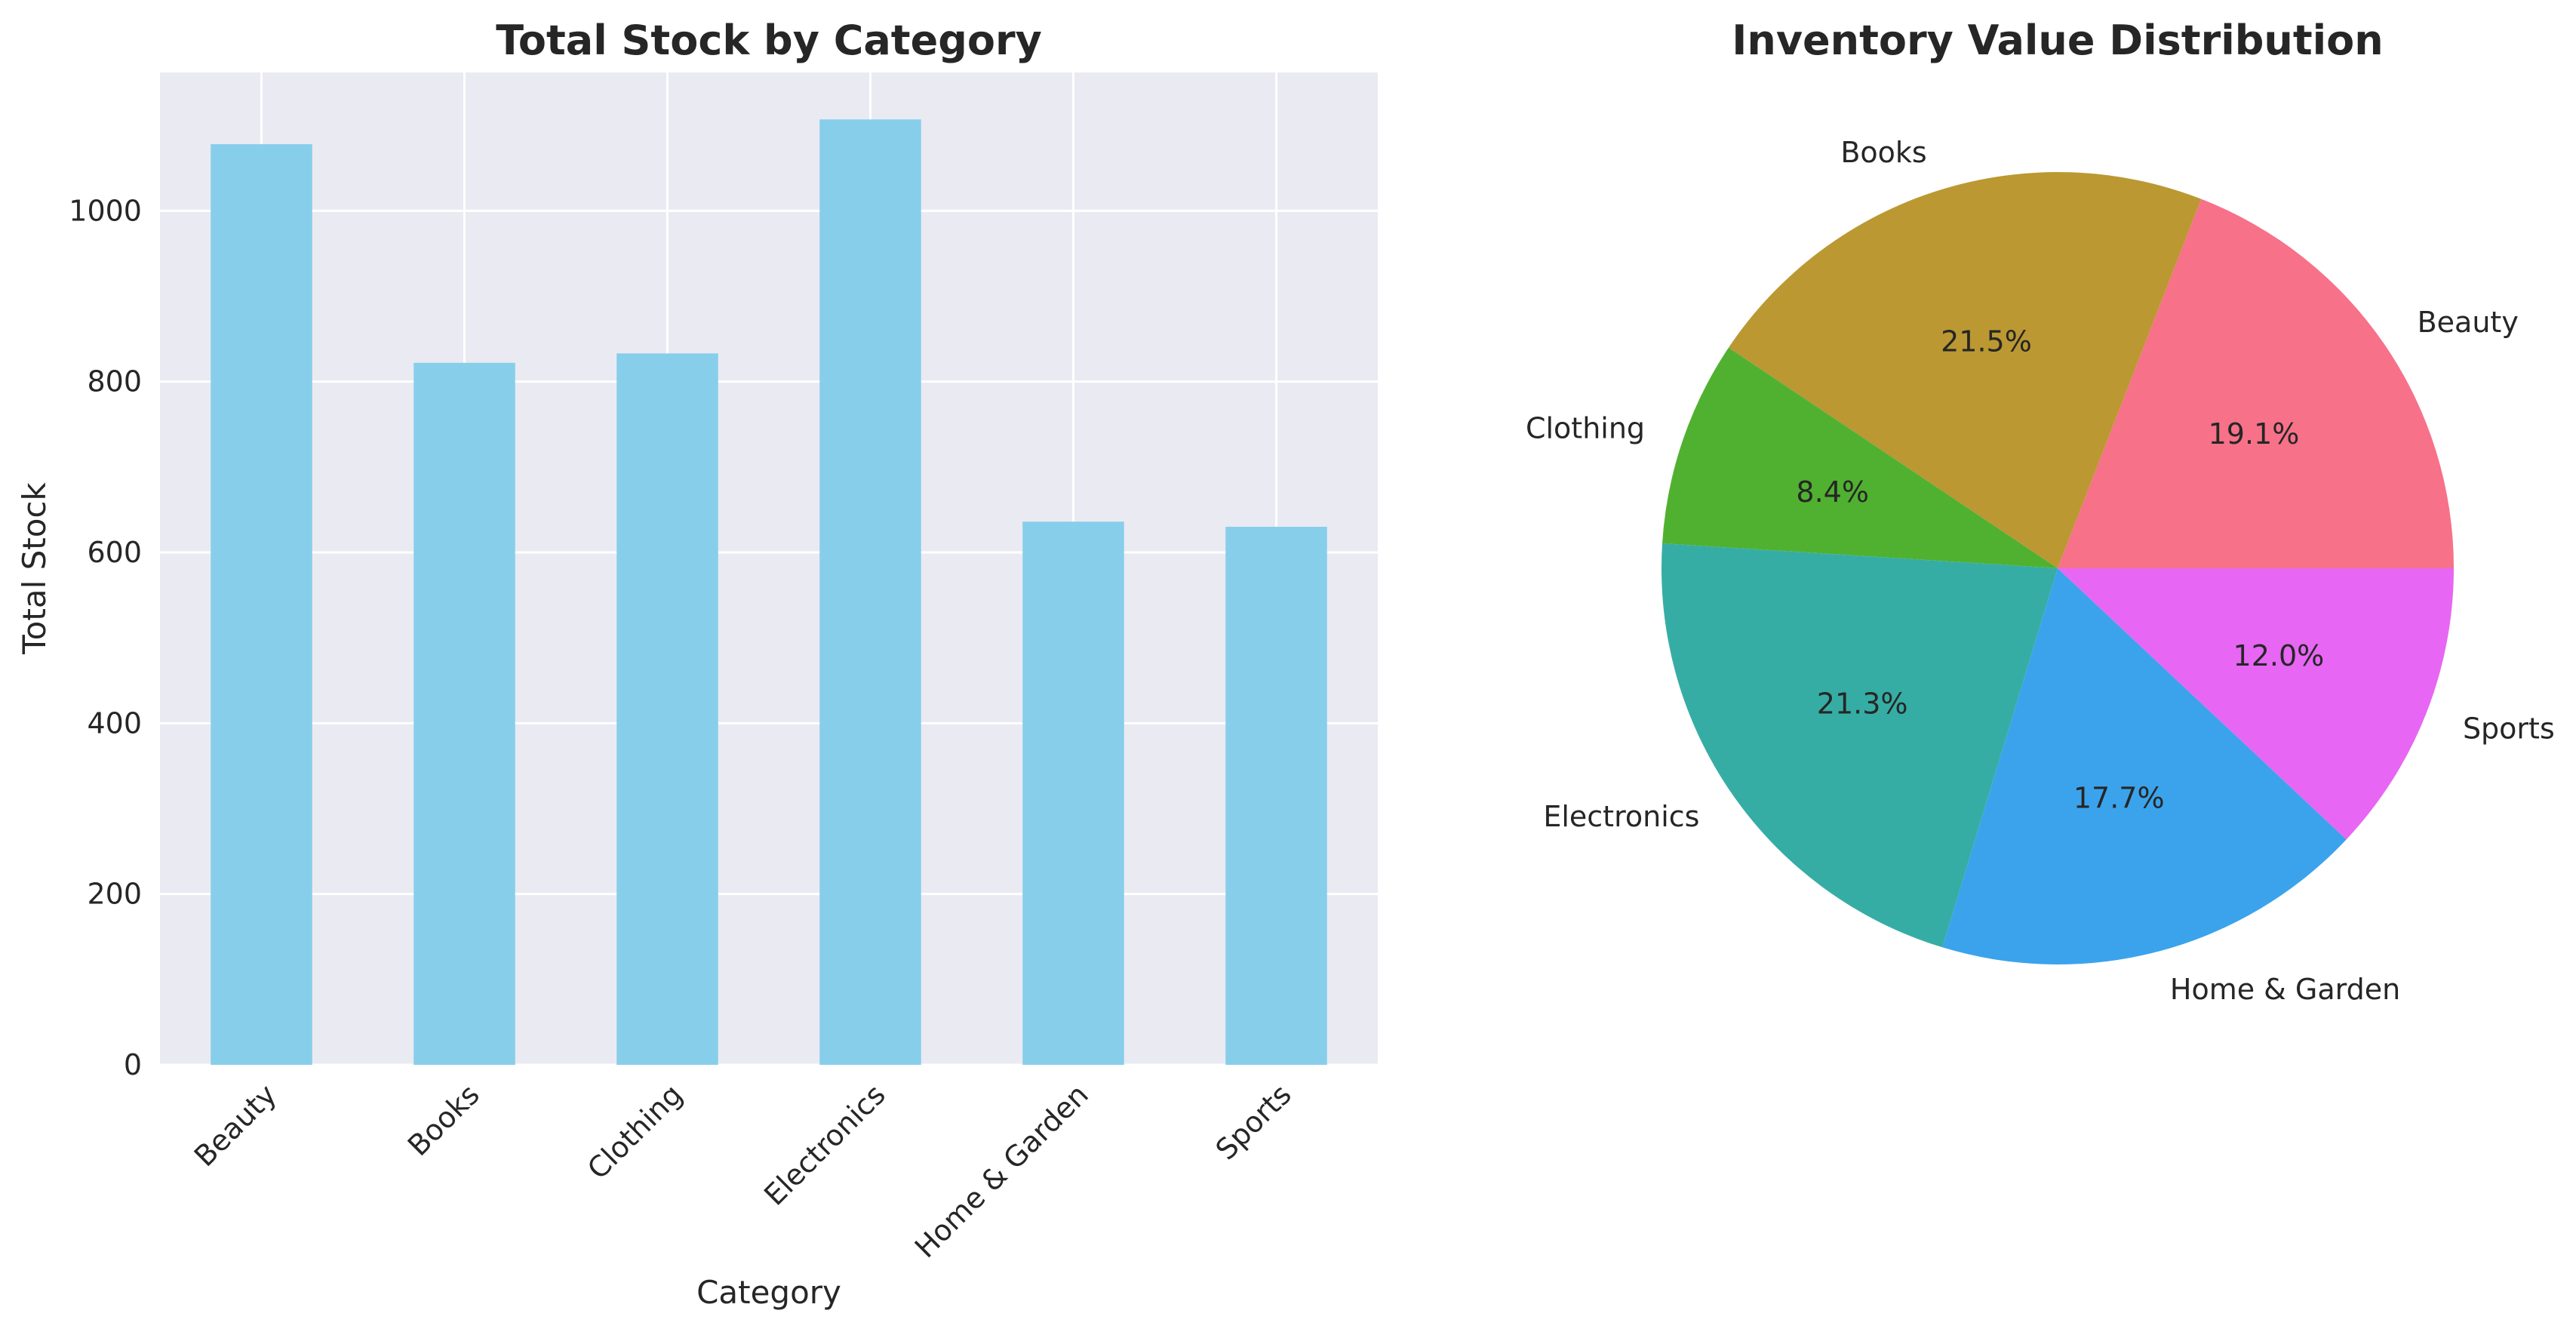  What do you see at coordinates (870, 592) in the screenshot?
I see `bar-electronics` at bounding box center [870, 592].